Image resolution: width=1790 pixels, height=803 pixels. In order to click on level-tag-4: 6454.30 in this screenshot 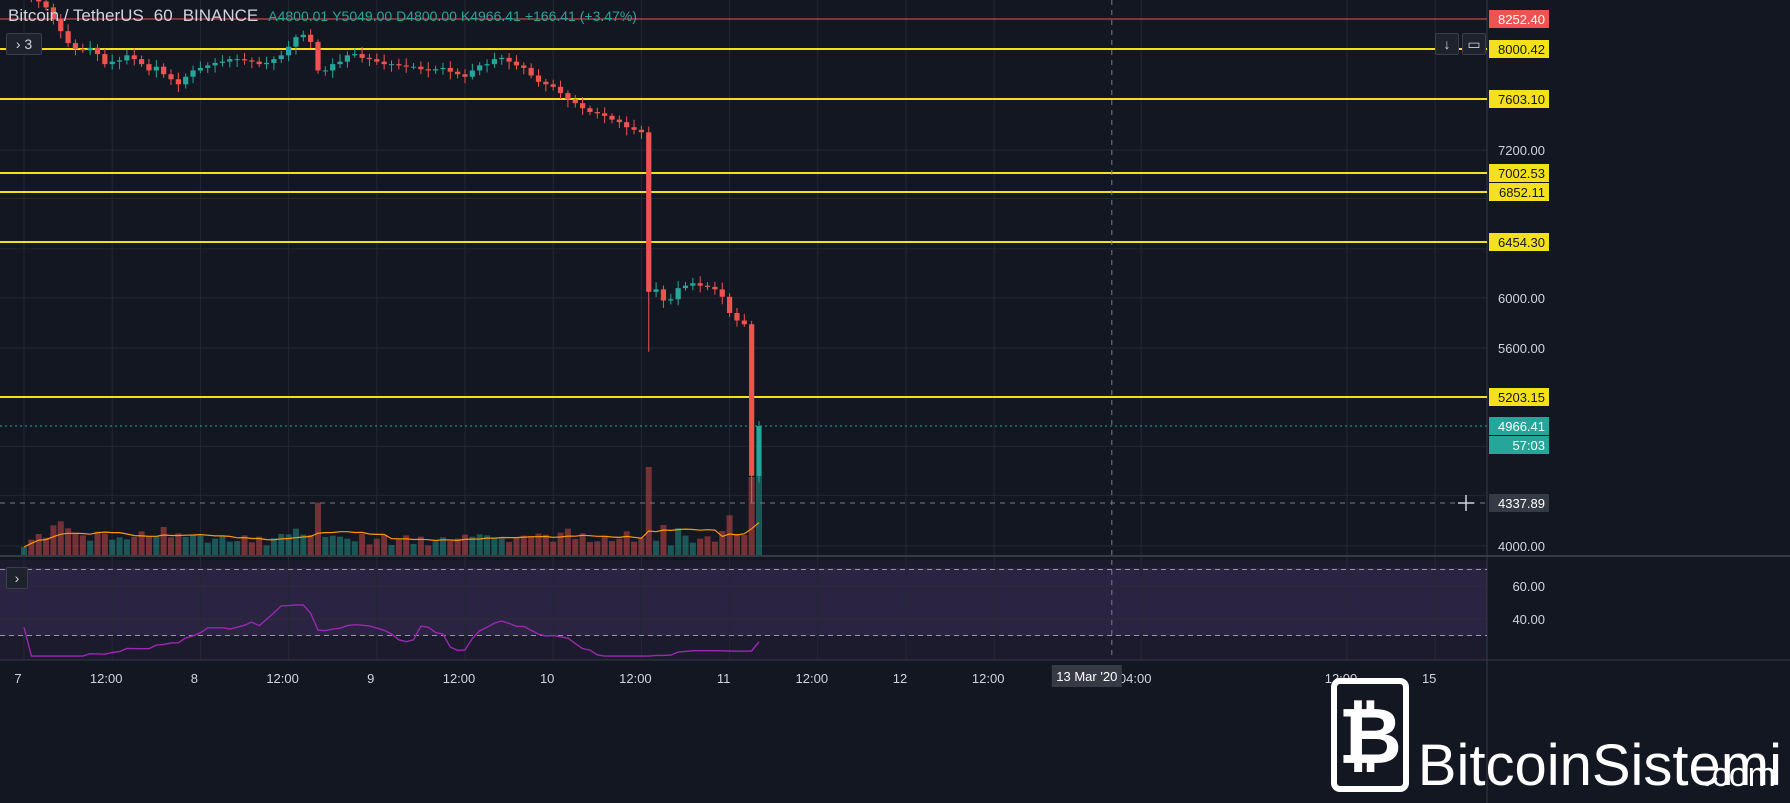, I will do `click(1519, 242)`.